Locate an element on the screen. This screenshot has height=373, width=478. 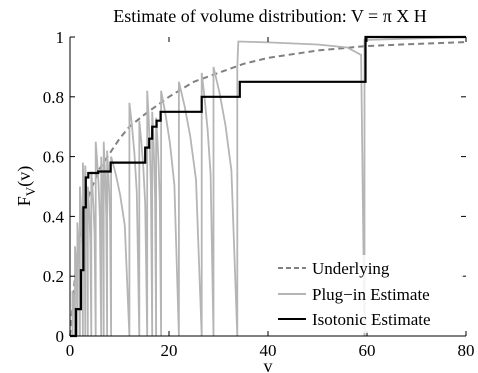
x-tick-label: 40 is located at coordinates (268, 350).